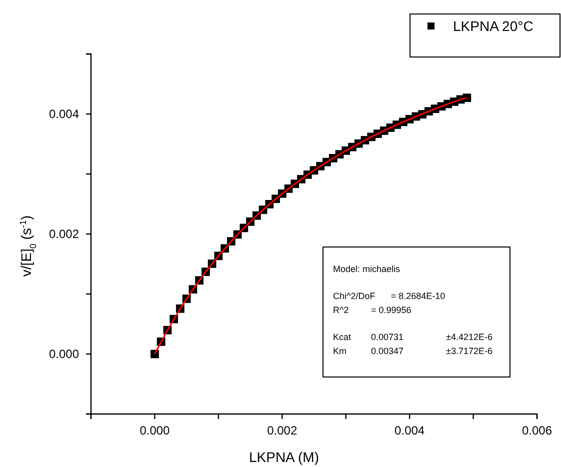  What do you see at coordinates (467, 98) in the screenshot?
I see `point` at bounding box center [467, 98].